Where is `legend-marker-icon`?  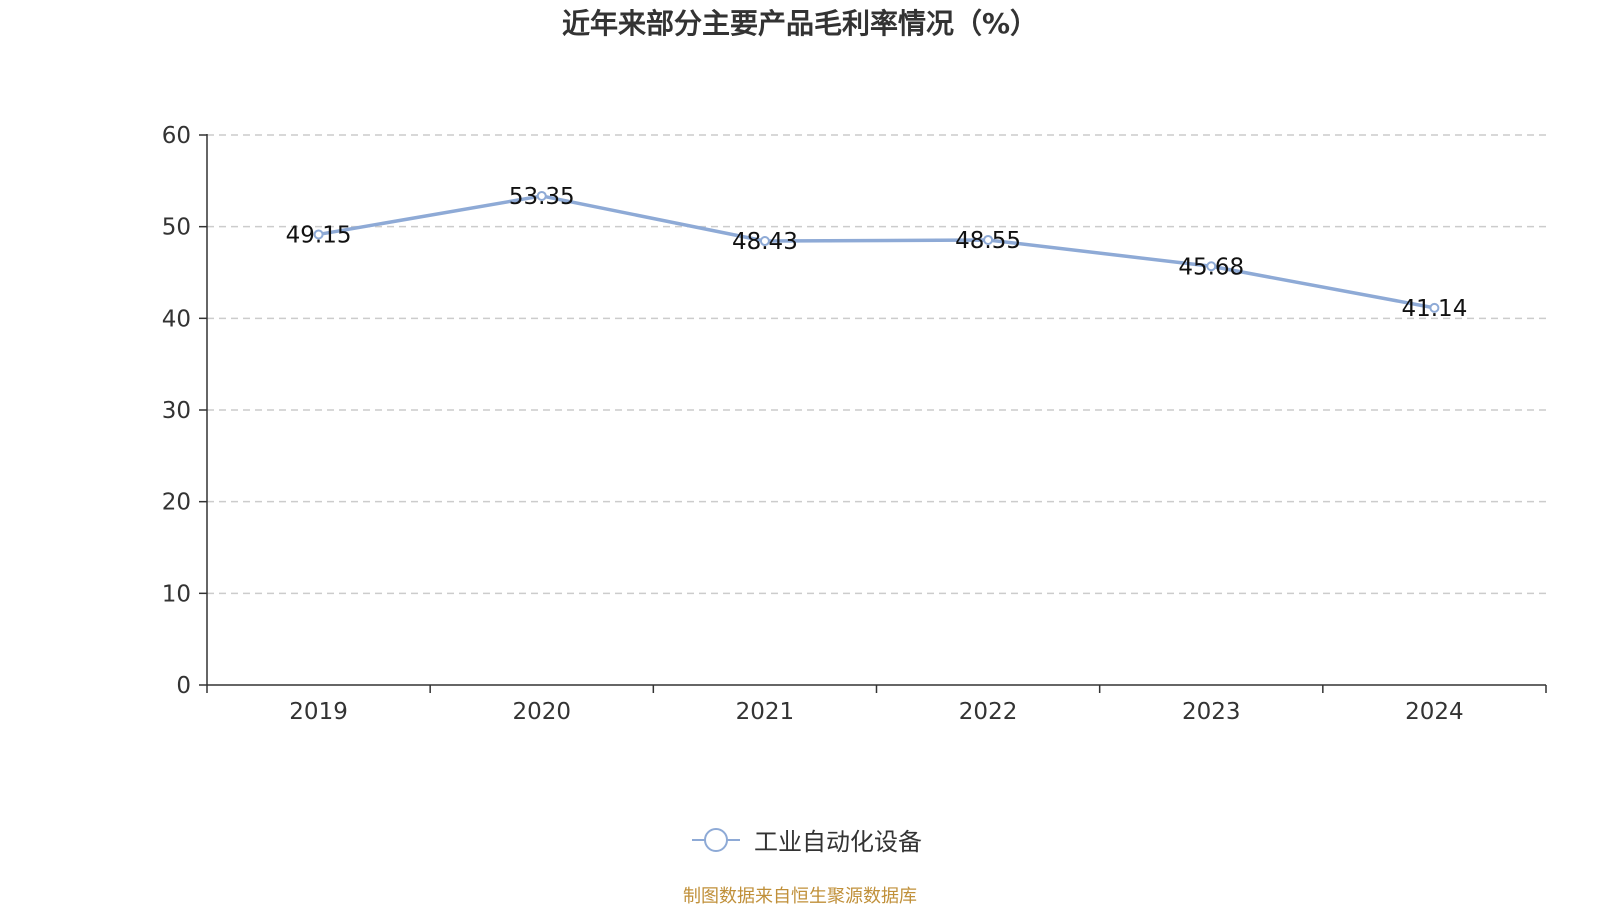 legend-marker-icon is located at coordinates (716, 839).